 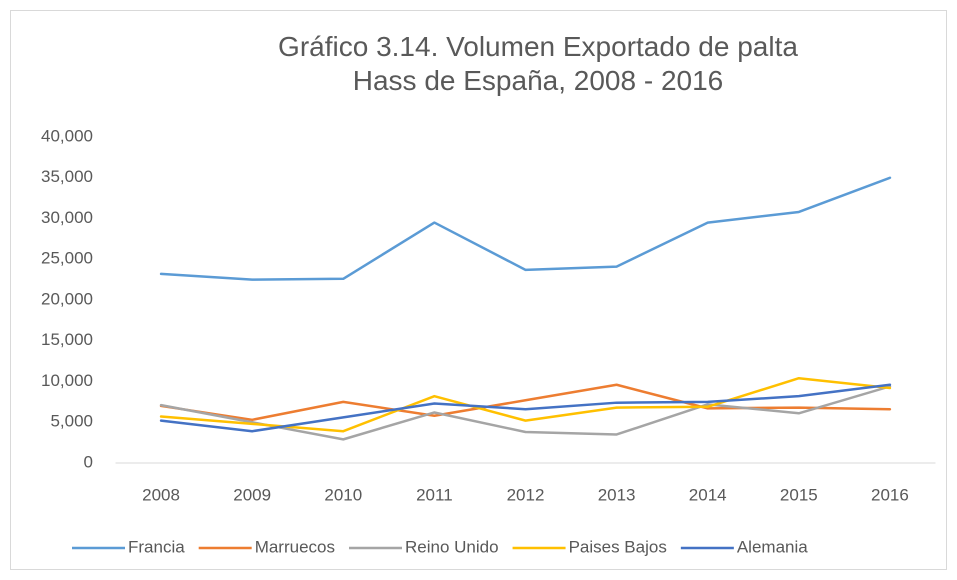 I want to click on x-tick-label: 2008, so click(x=161, y=494).